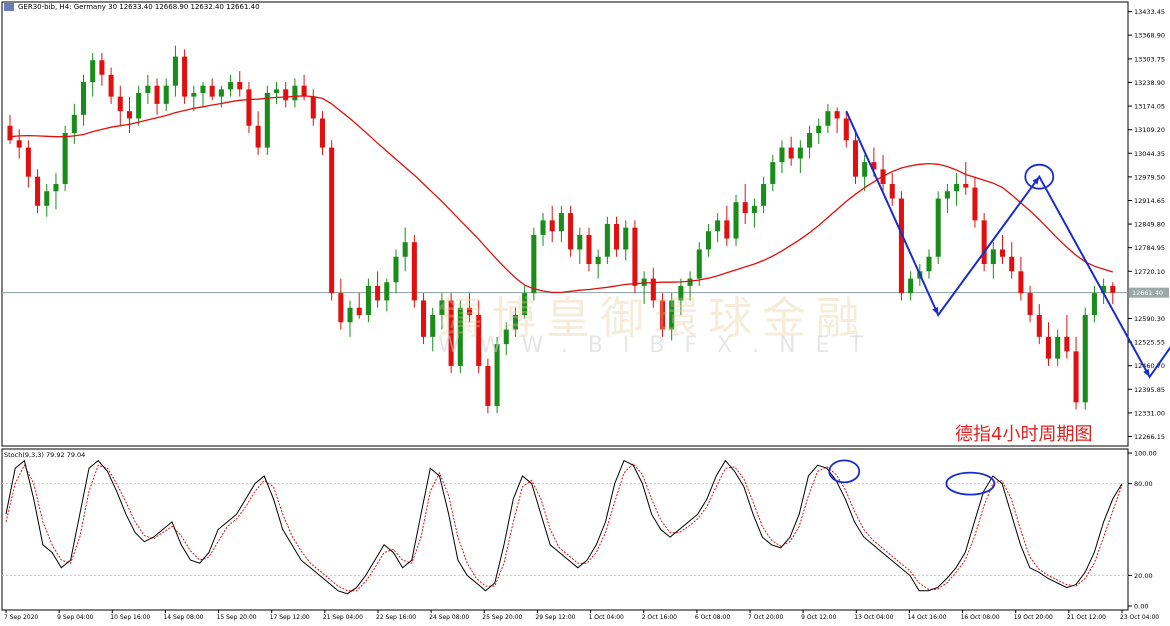 This screenshot has width=1170, height=626. I want to click on x-tick-label: 7 Oct 20:00, so click(765, 617).